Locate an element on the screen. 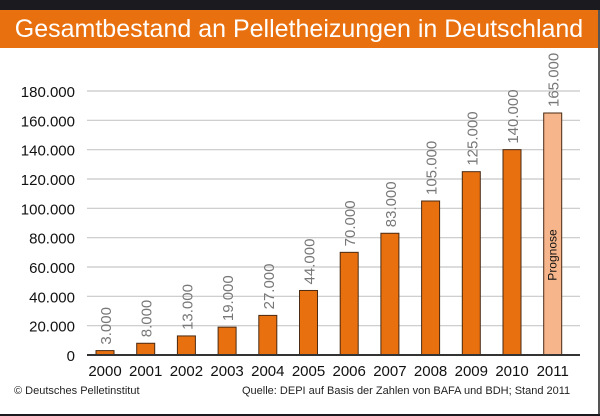  bar-2003 is located at coordinates (227, 341).